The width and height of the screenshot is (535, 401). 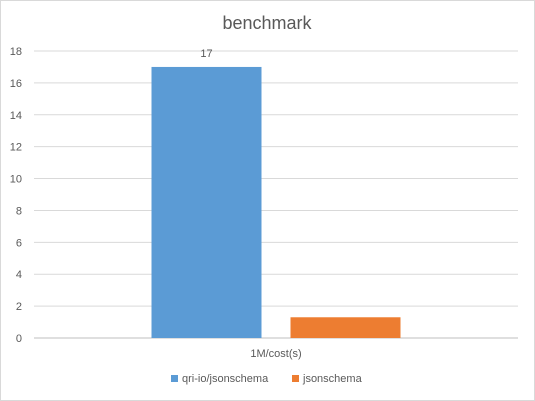 I want to click on y-axis-ticks: 0 2 4 6 8 10 12 14 16 18, so click(x=16, y=195).